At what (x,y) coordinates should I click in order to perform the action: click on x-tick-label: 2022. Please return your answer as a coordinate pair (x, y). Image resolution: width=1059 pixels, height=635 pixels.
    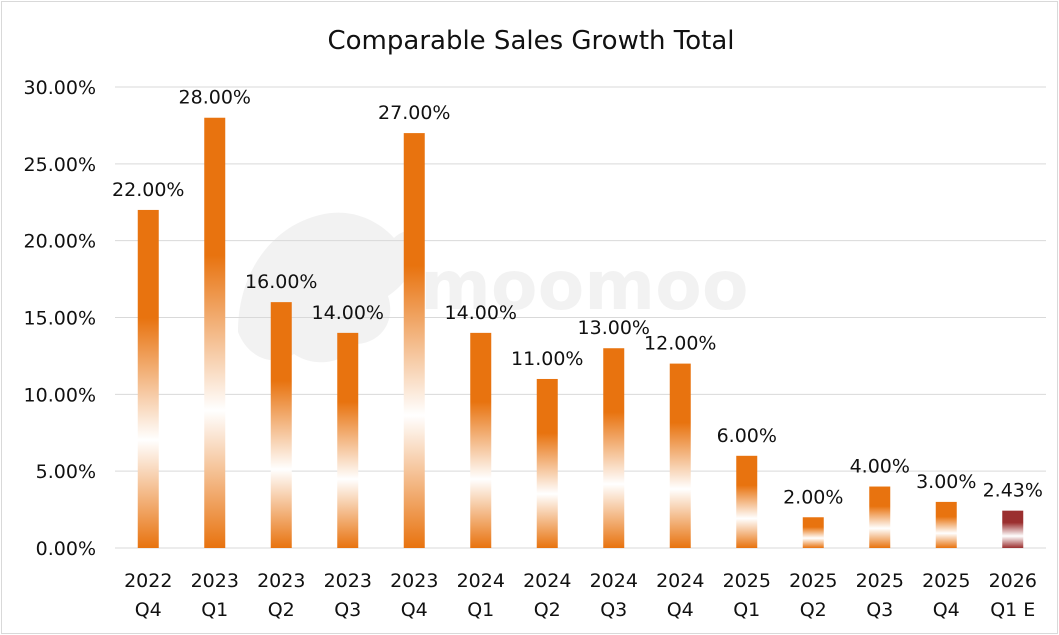
    Looking at the image, I should click on (148, 581).